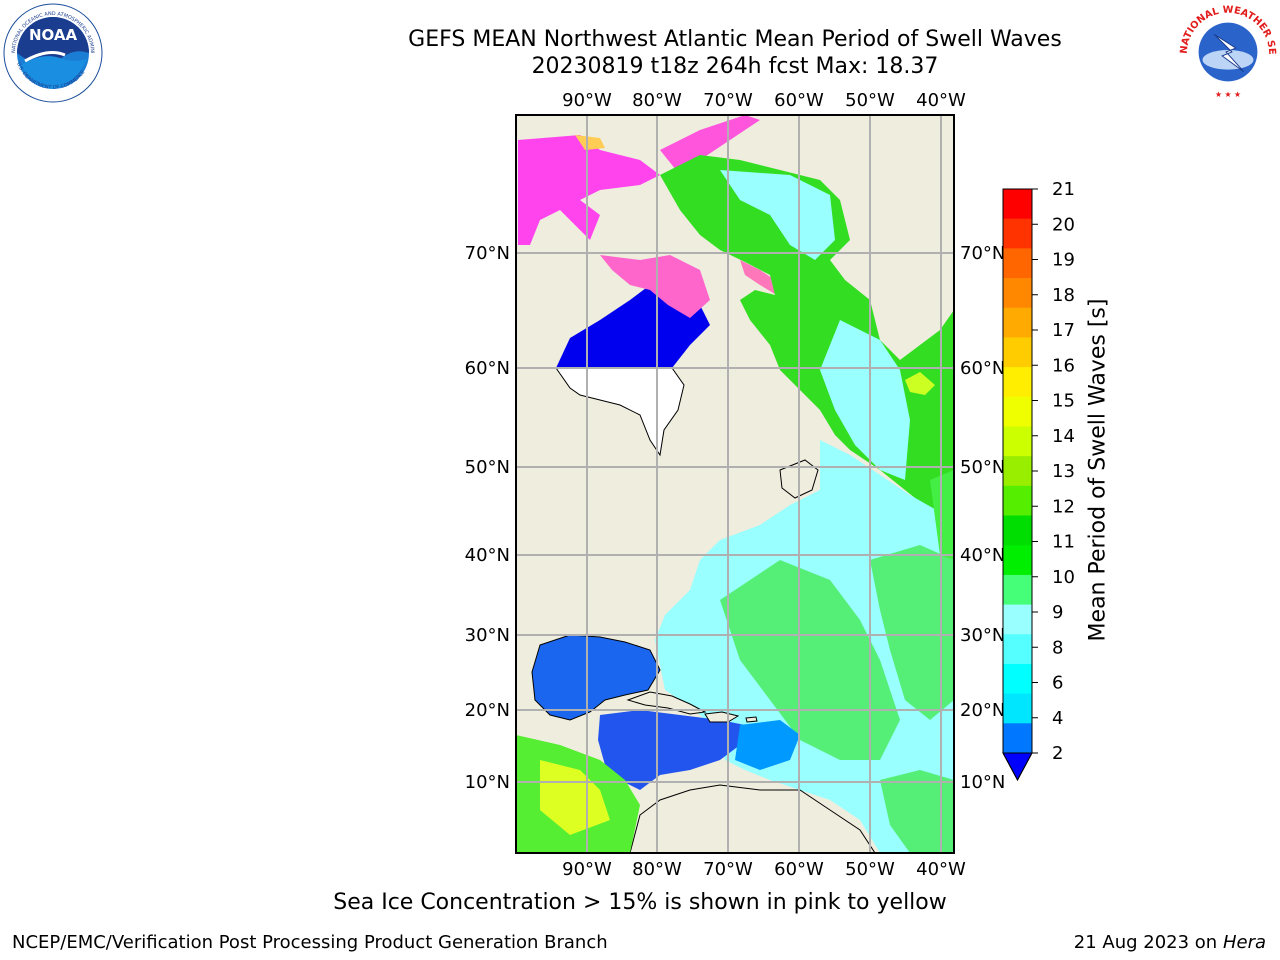  I want to click on caribbean-sea, so click(671, 750).